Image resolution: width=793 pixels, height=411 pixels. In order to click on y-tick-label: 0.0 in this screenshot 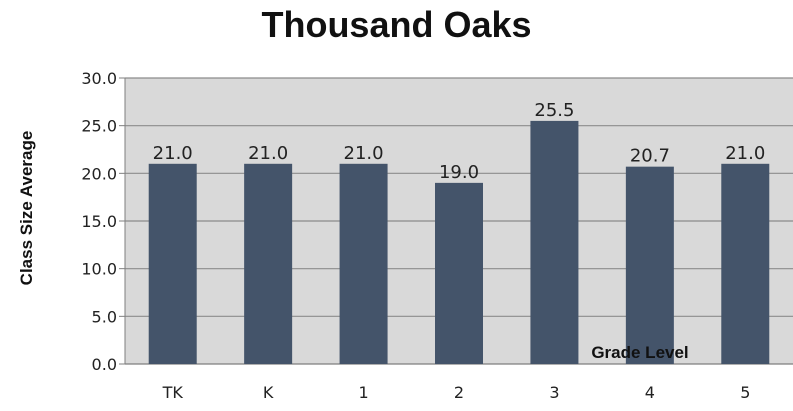, I will do `click(104, 364)`.